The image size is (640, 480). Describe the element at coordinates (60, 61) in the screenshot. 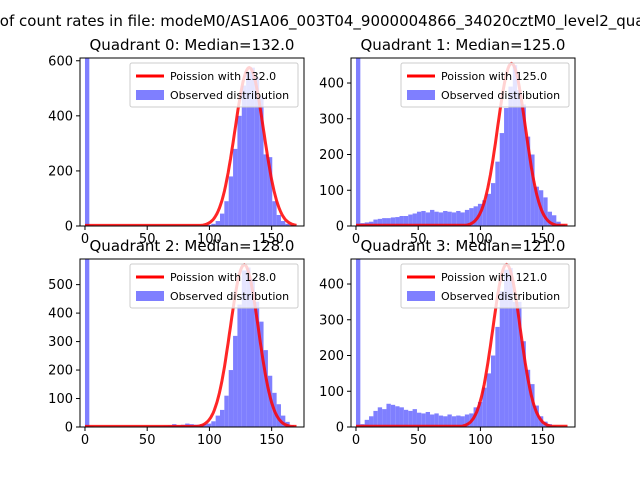

I see `y-tick-label: 600` at that location.